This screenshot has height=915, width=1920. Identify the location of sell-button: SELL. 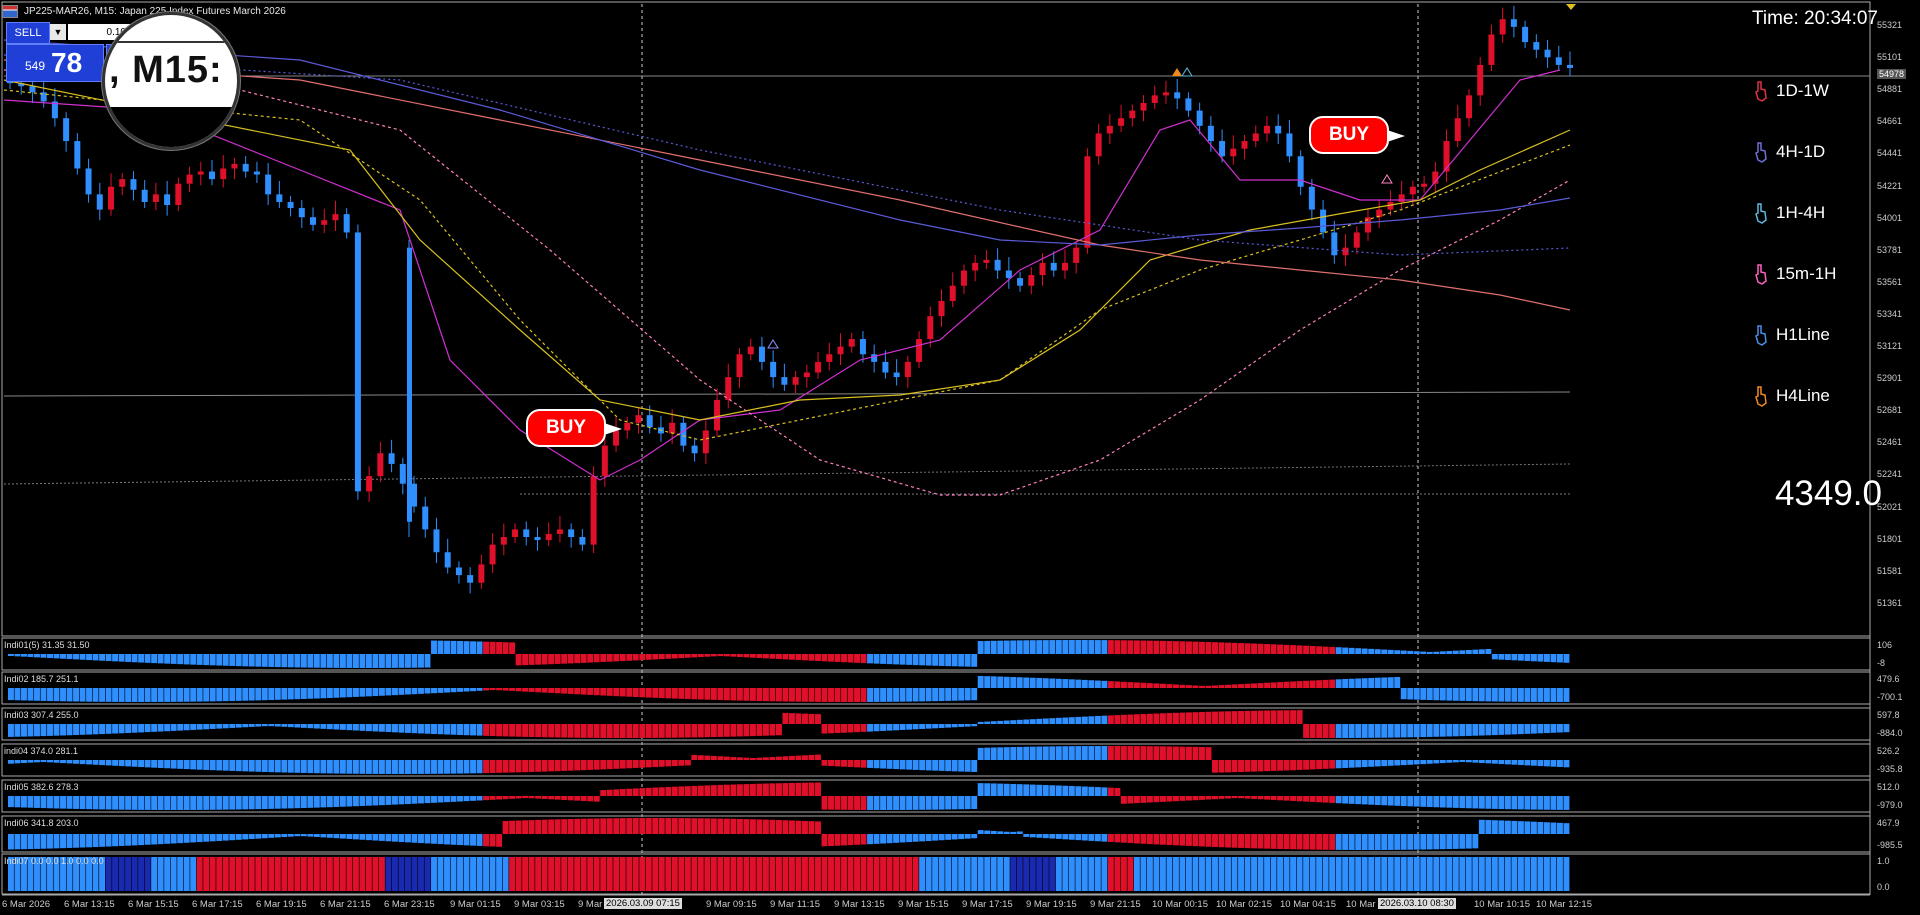
(28, 33).